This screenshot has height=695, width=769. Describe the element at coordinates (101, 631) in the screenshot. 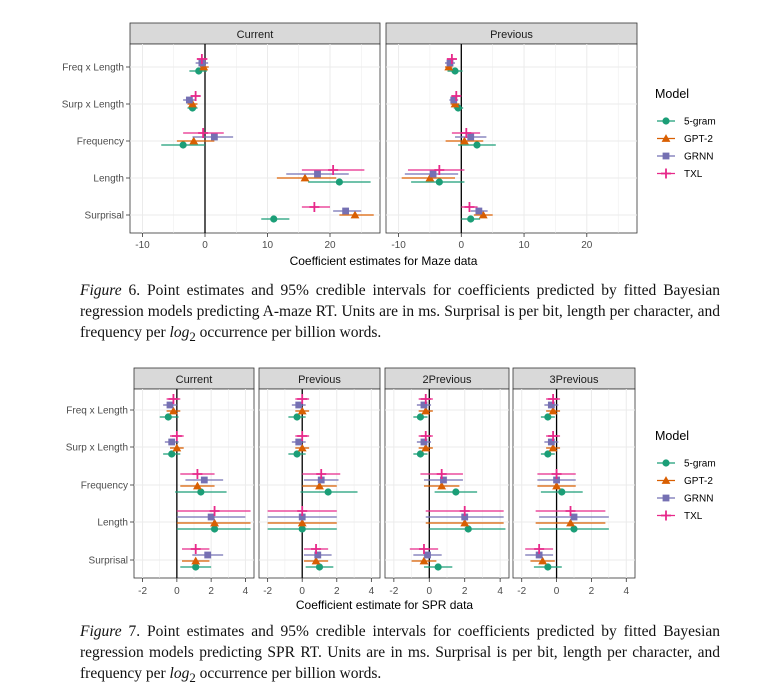

I see `figure-7-label: Figure` at that location.